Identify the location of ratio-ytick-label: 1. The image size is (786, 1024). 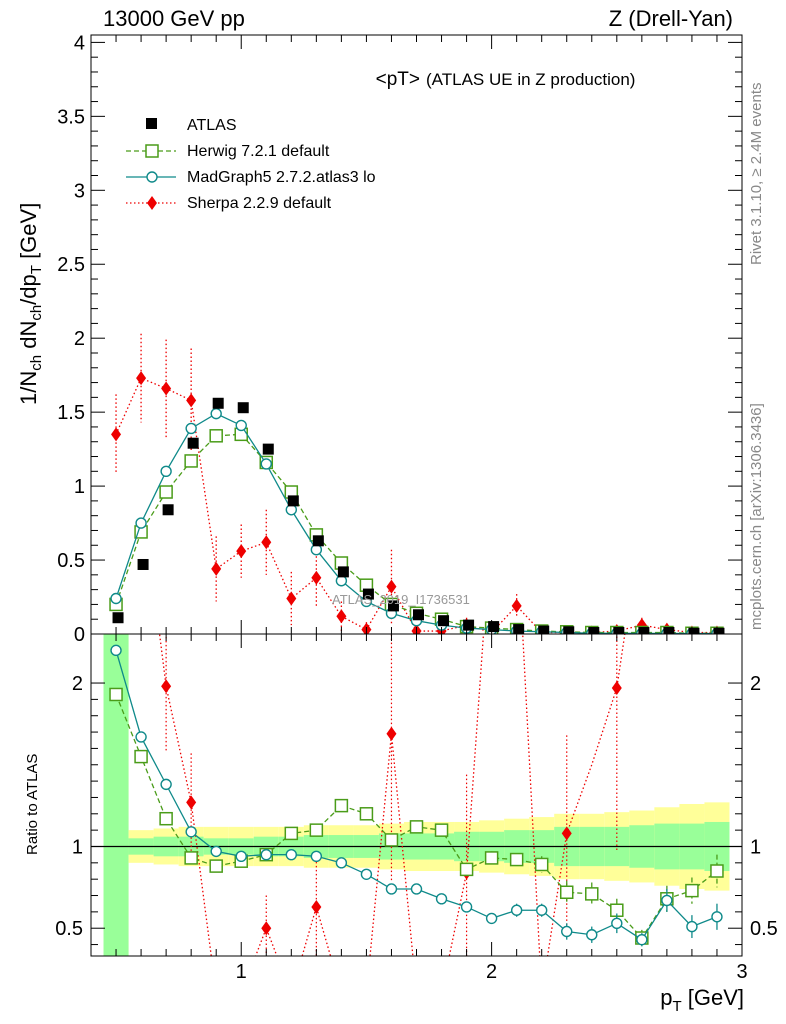
(77, 847).